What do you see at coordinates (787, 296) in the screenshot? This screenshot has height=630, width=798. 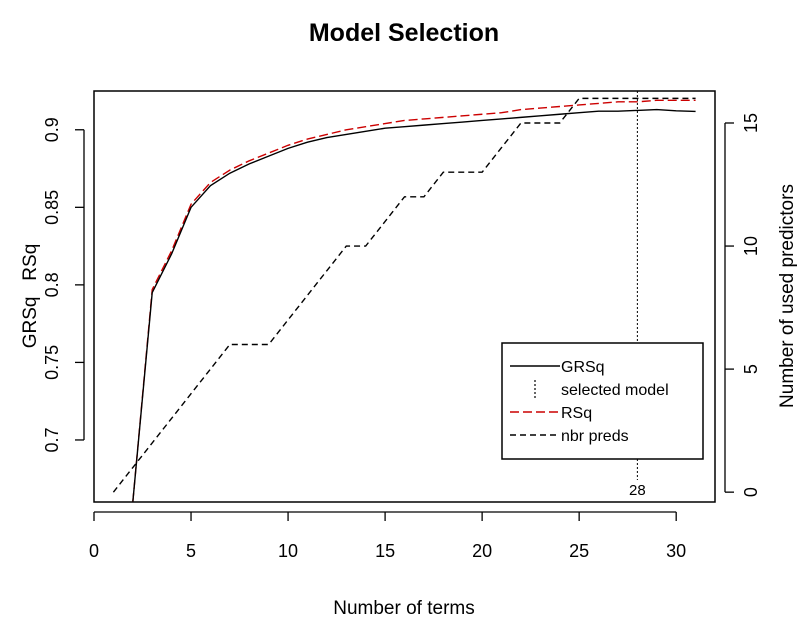 I see `y2-axis-label: Number of used predictors` at bounding box center [787, 296].